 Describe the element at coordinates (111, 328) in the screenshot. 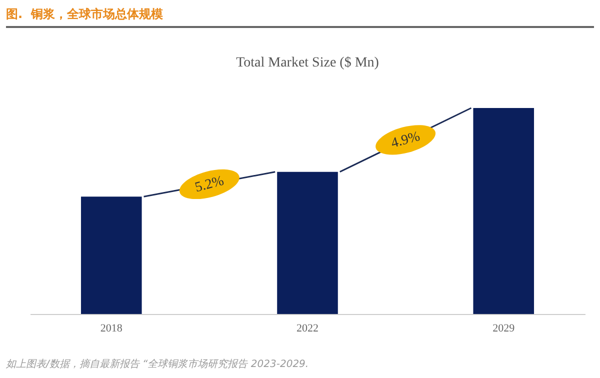

I see `x-tick-label: 2018` at that location.